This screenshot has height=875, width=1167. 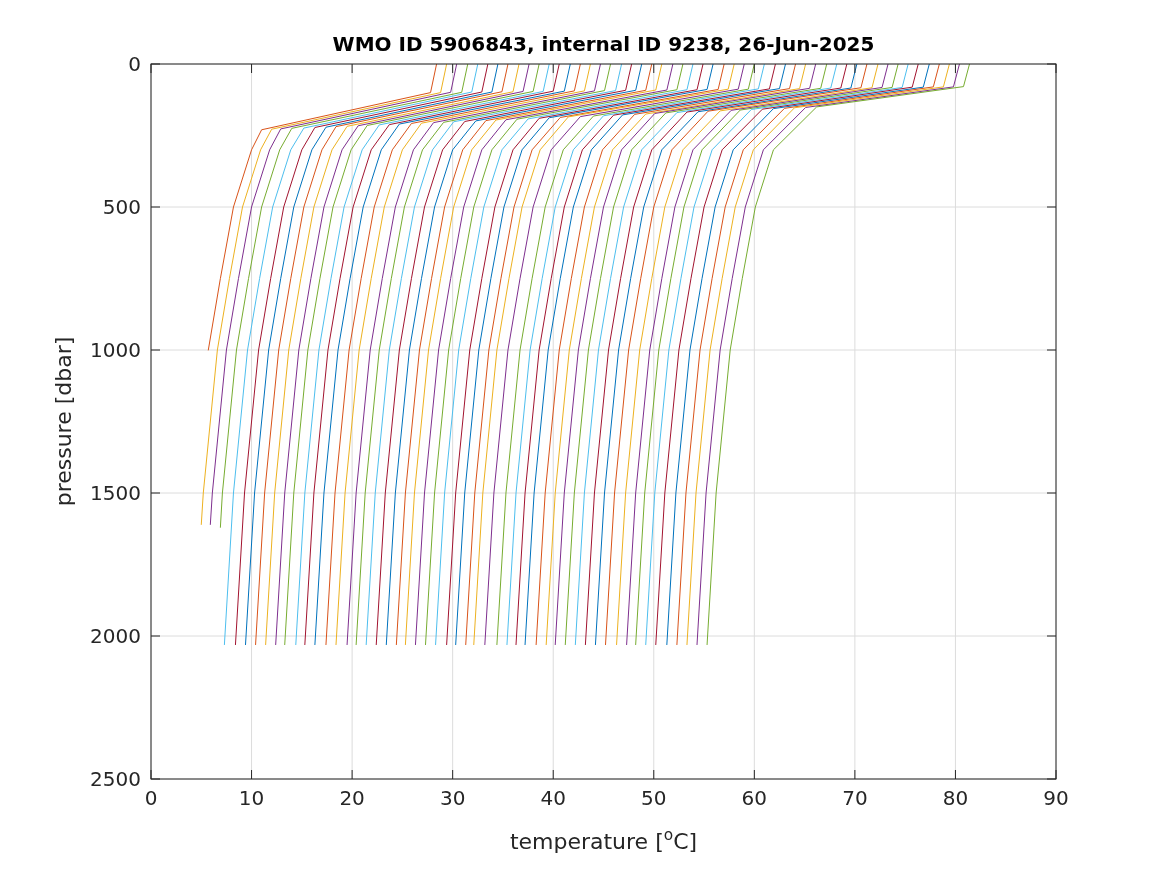 I want to click on y-tick-label: 2500, so click(x=115, y=779).